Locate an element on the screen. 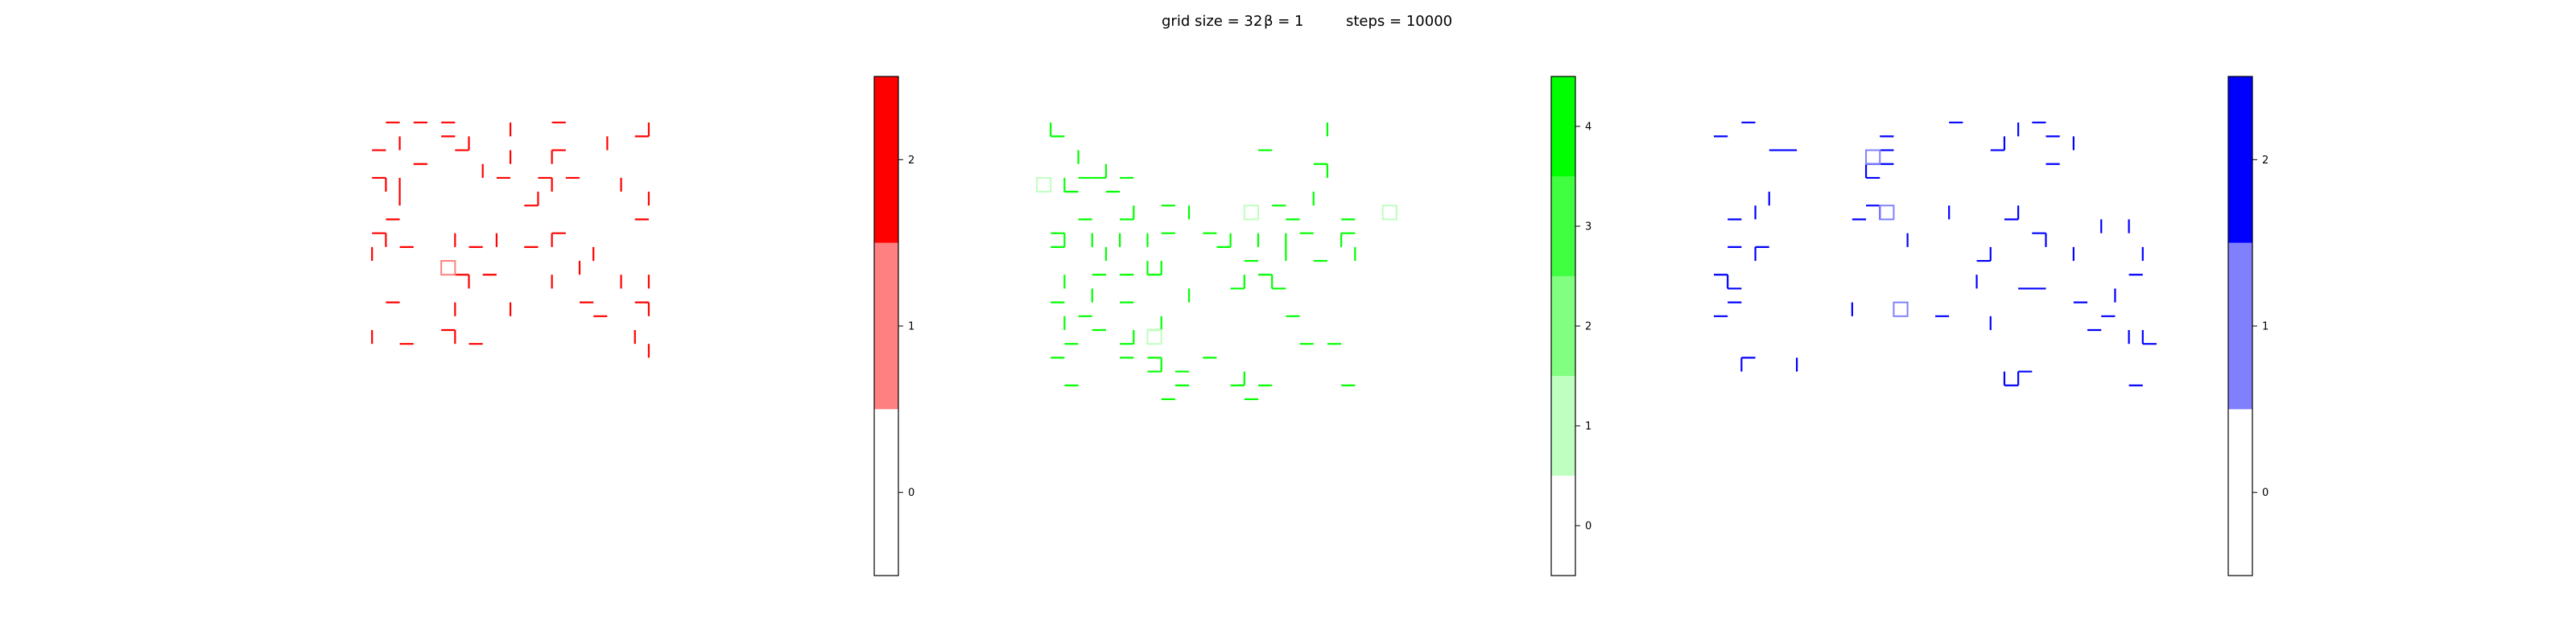  title-beta: β = 1 is located at coordinates (1283, 21).